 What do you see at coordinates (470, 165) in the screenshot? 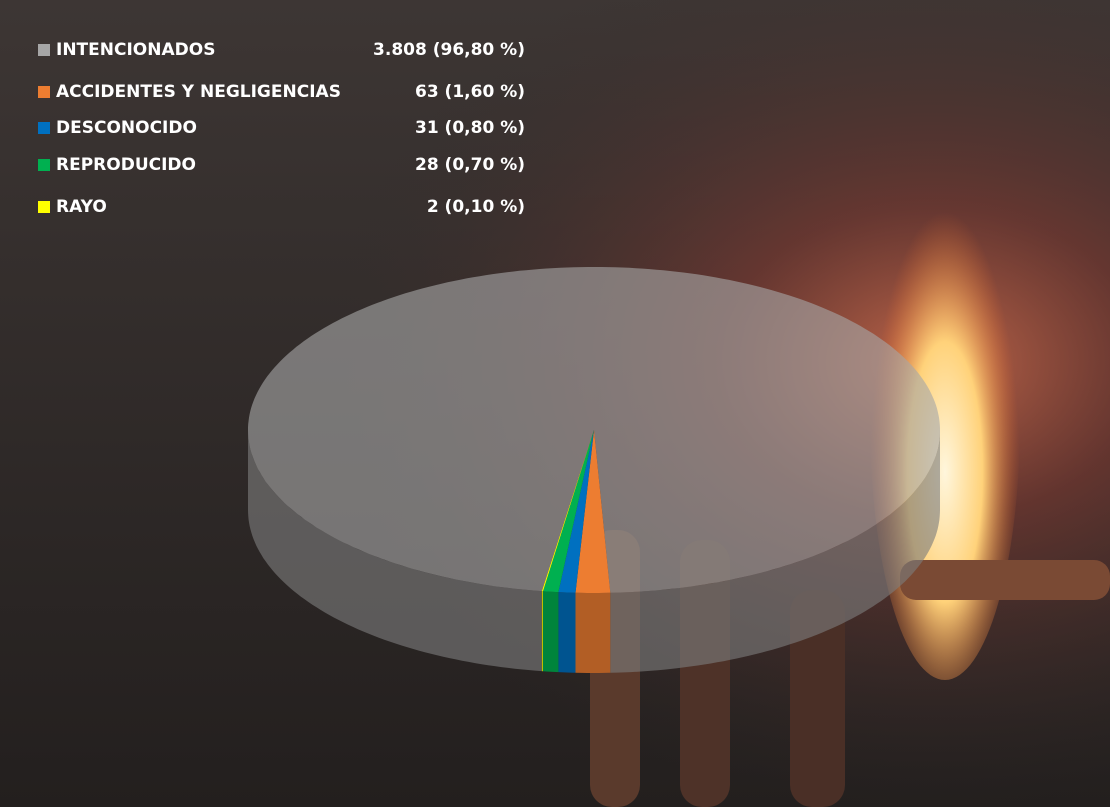
I see `value-label: 28 (0,70 %)` at bounding box center [470, 165].